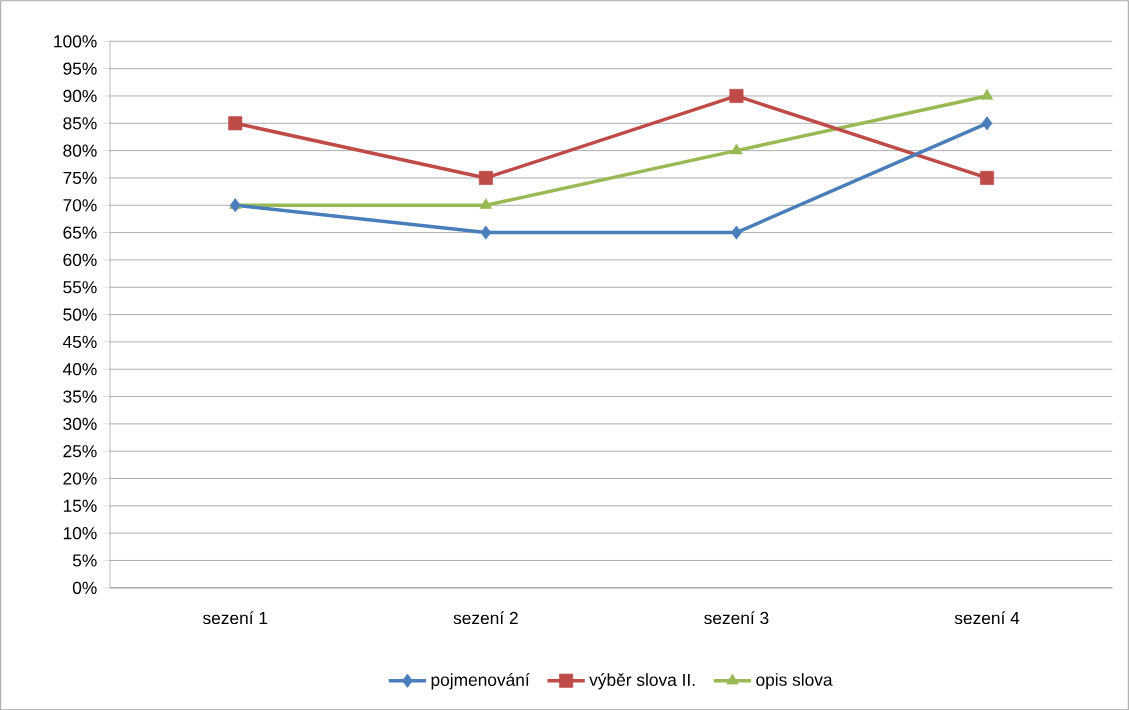 The width and height of the screenshot is (1129, 710). Describe the element at coordinates (80, 533) in the screenshot. I see `y-tick-label: 10%` at that location.